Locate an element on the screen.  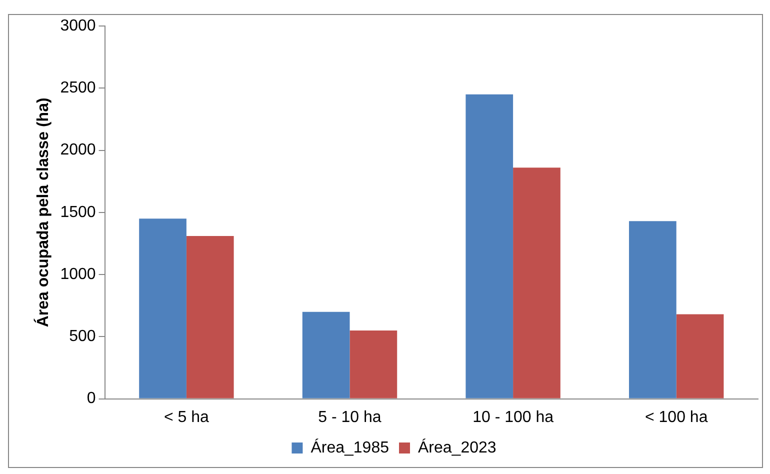
y-tick-label: 2500 is located at coordinates (78, 88).